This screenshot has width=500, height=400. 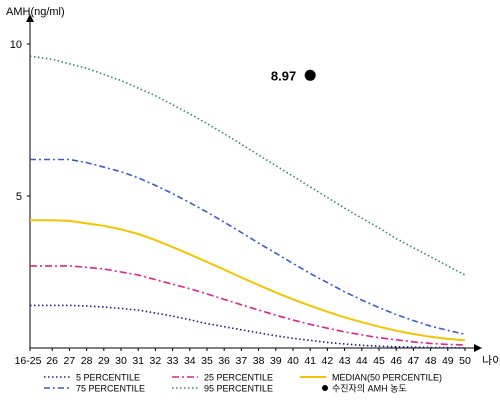 I want to click on legend-label-5: 수진자의 AMH 농도, so click(x=369, y=389).